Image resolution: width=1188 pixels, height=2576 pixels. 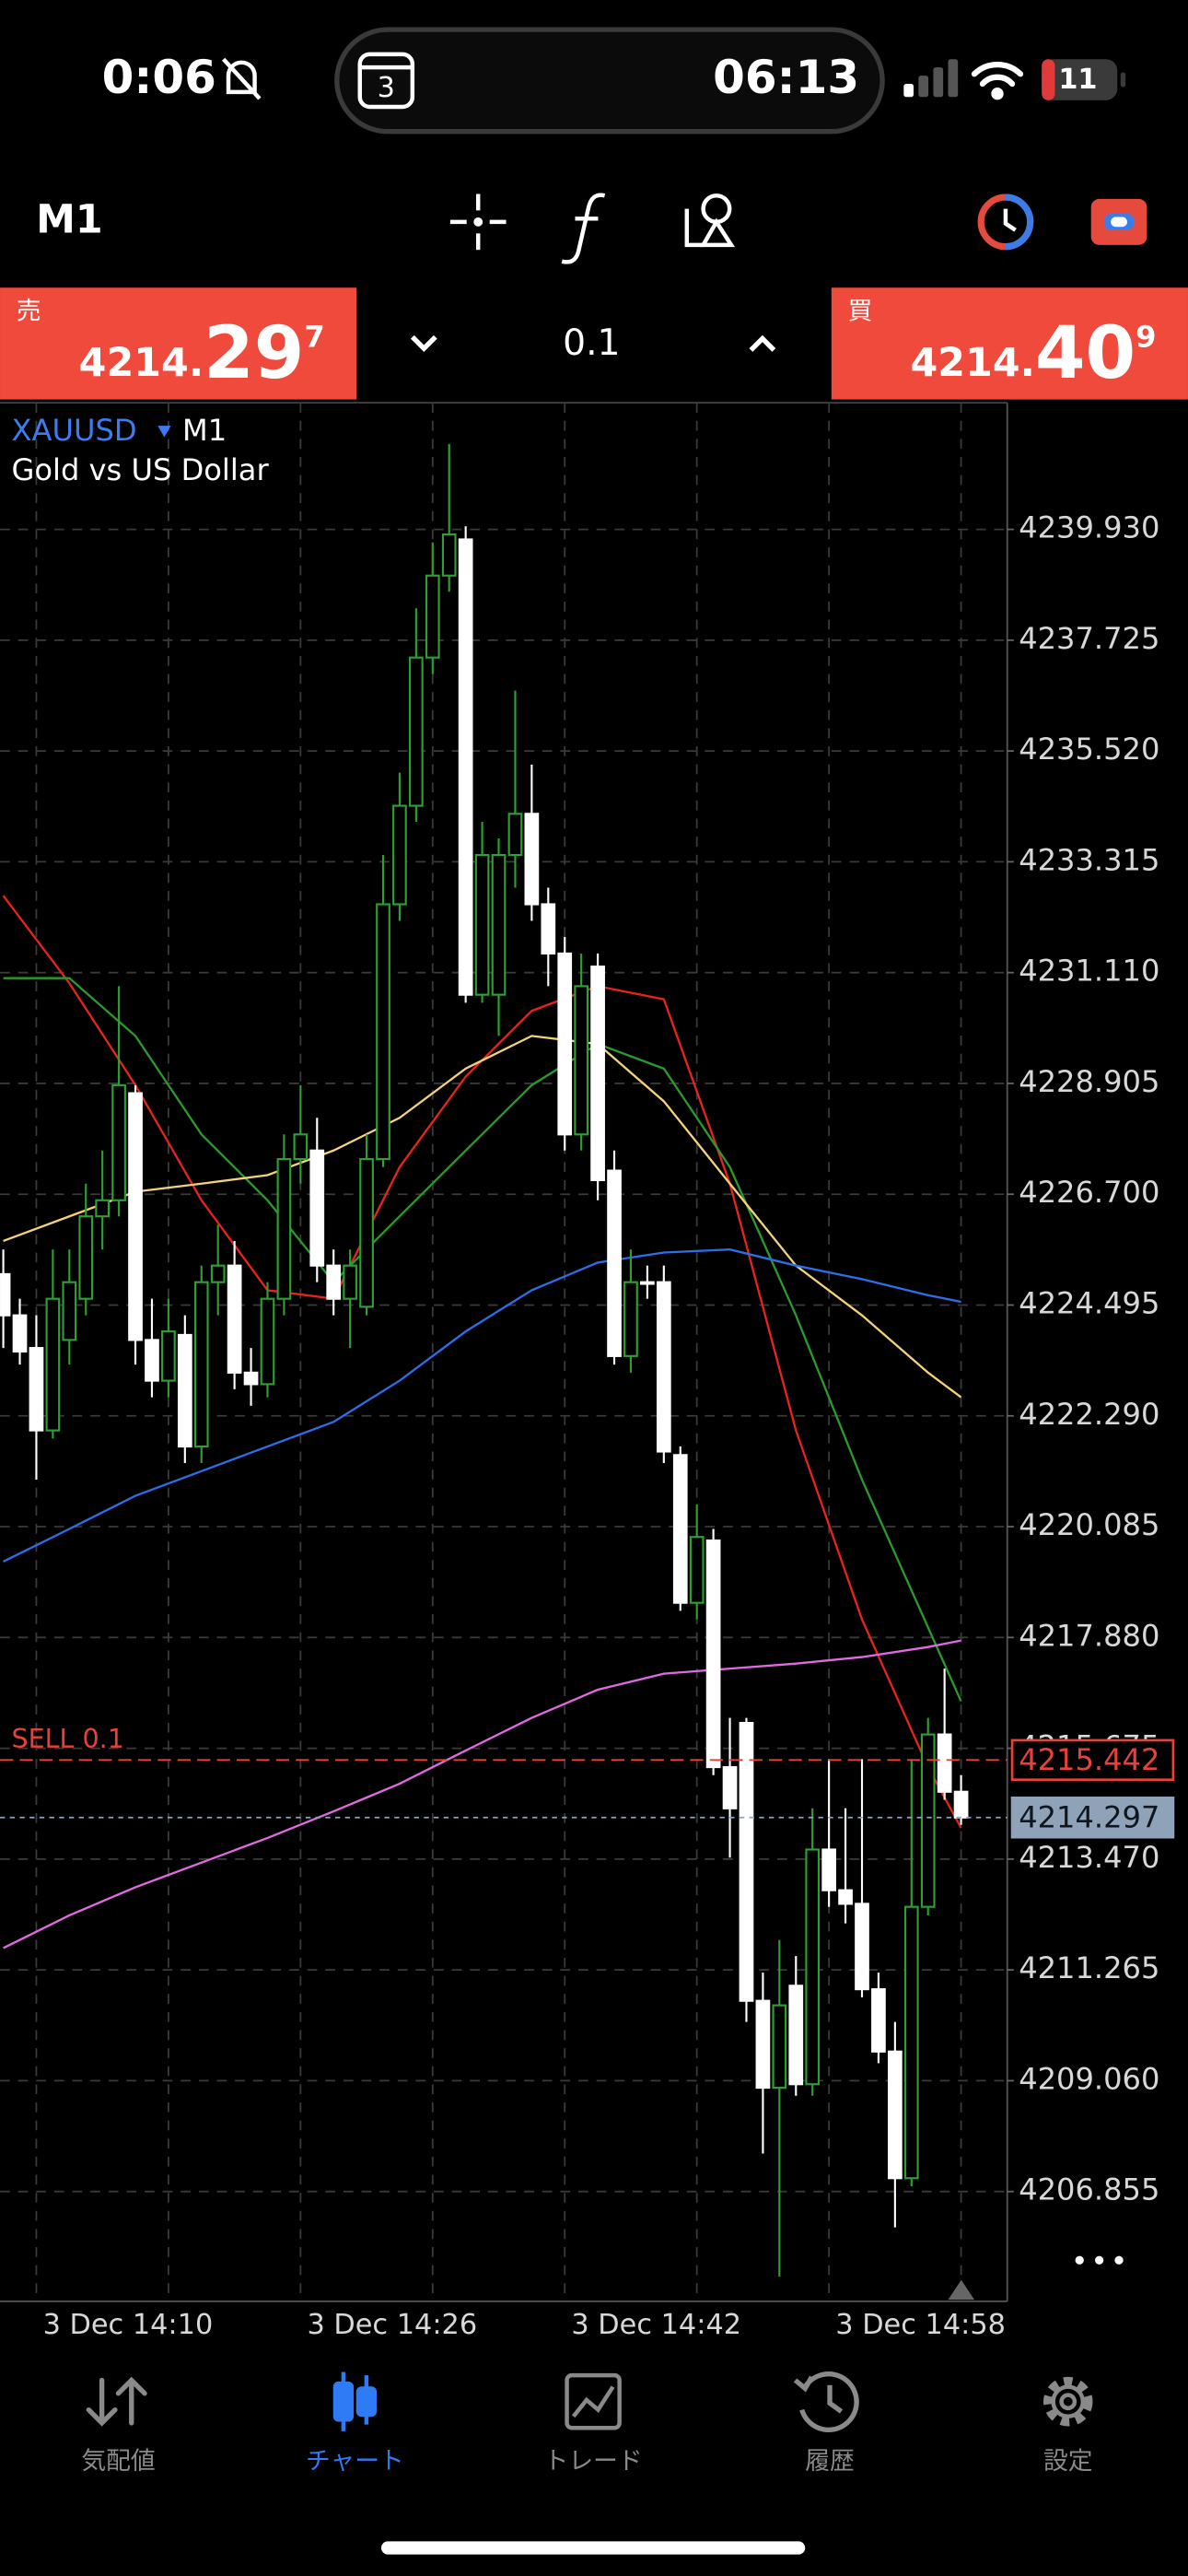 What do you see at coordinates (609, 81) in the screenshot?
I see `dynamic-island` at bounding box center [609, 81].